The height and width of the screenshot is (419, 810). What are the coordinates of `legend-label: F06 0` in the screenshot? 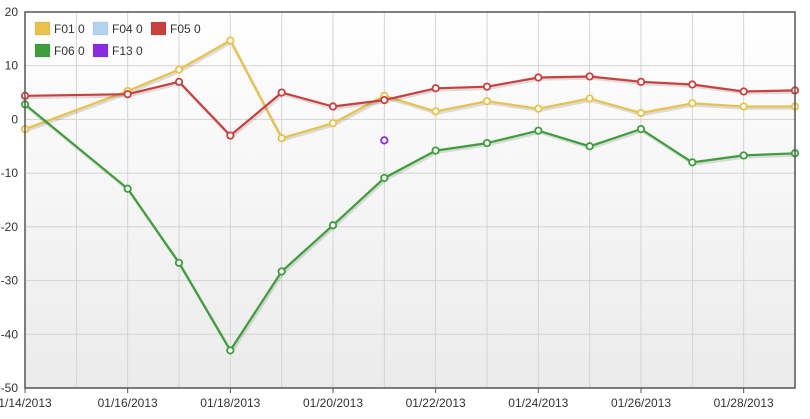 It's located at (69, 51).